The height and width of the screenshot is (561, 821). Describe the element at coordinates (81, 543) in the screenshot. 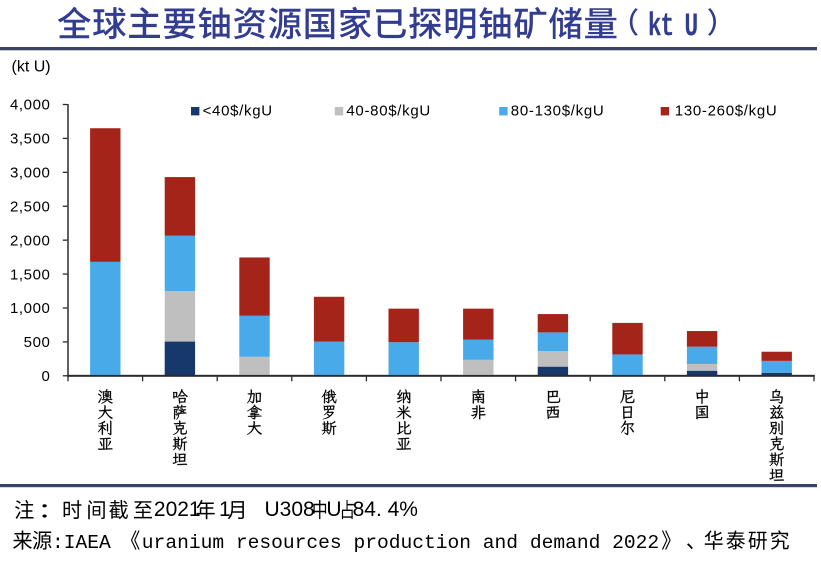

I see `svg-text: :IAEA` at that location.